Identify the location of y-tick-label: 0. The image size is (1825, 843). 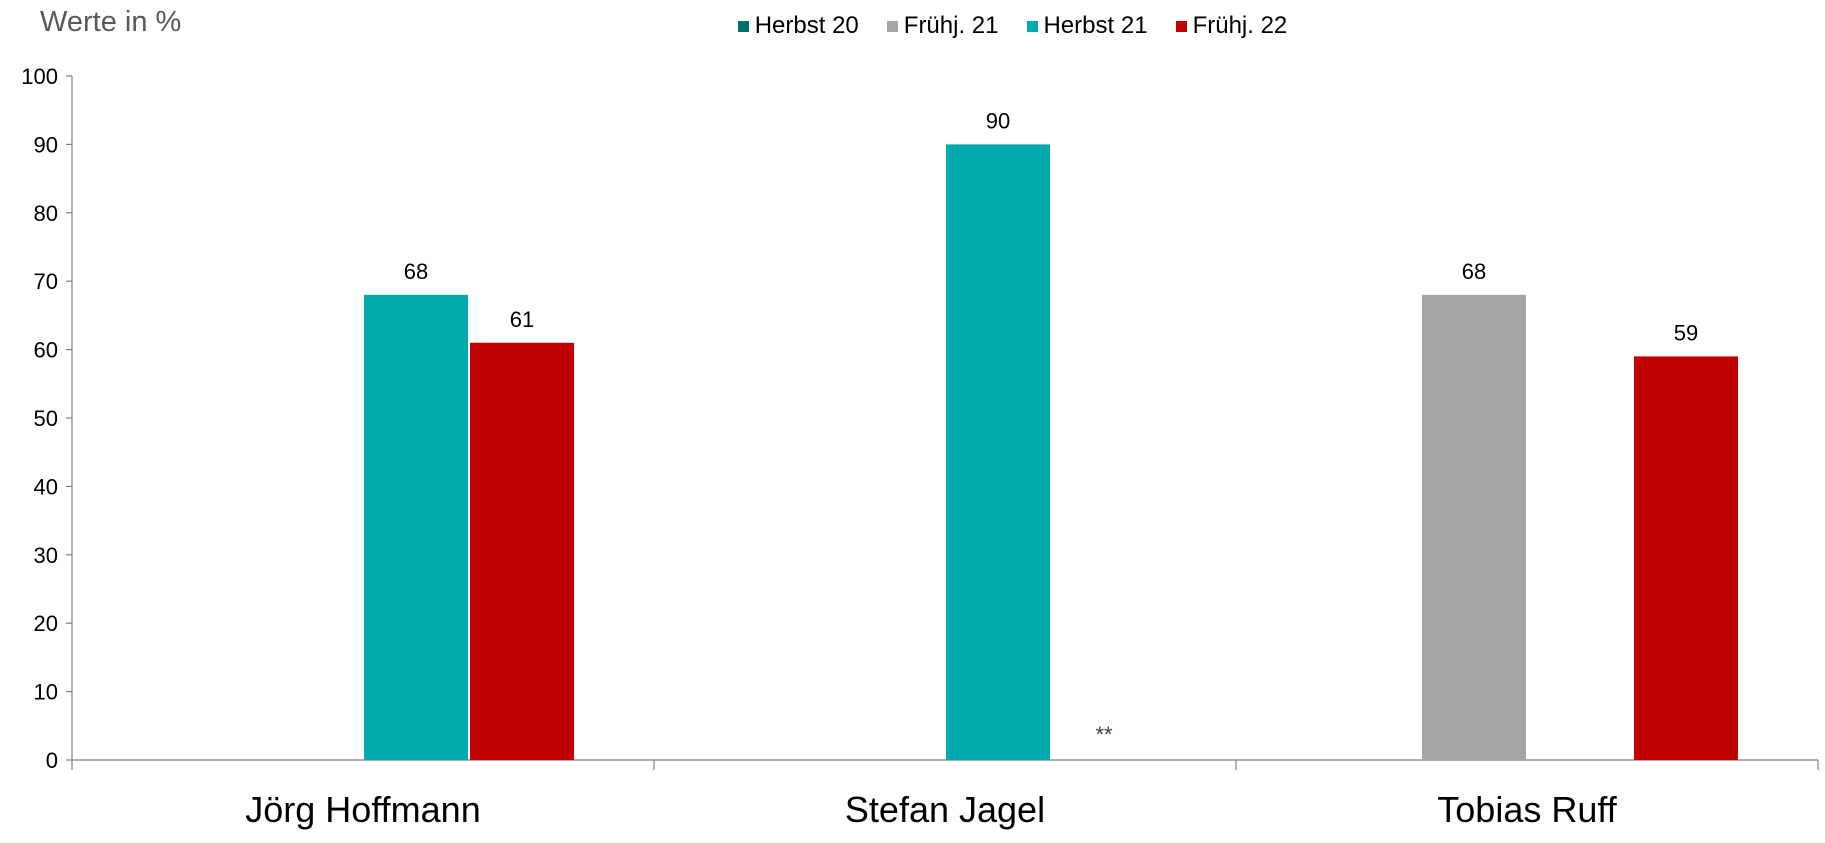
(52, 760).